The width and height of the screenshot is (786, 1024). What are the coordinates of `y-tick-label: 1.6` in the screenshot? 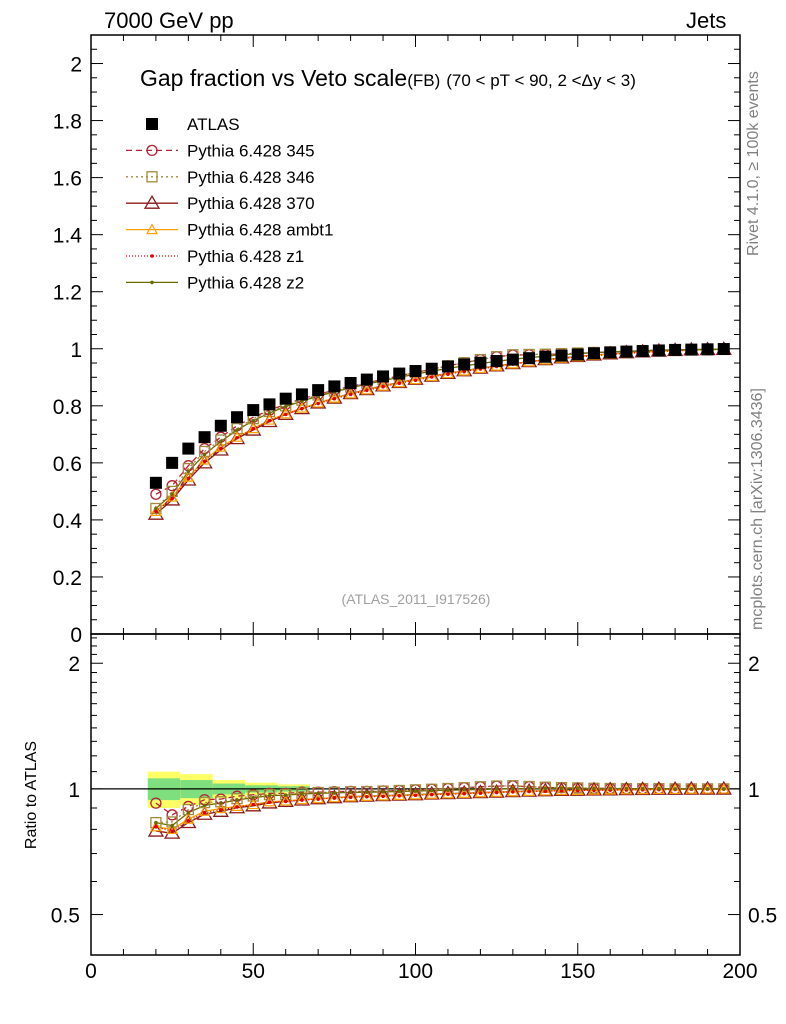 It's located at (67, 179).